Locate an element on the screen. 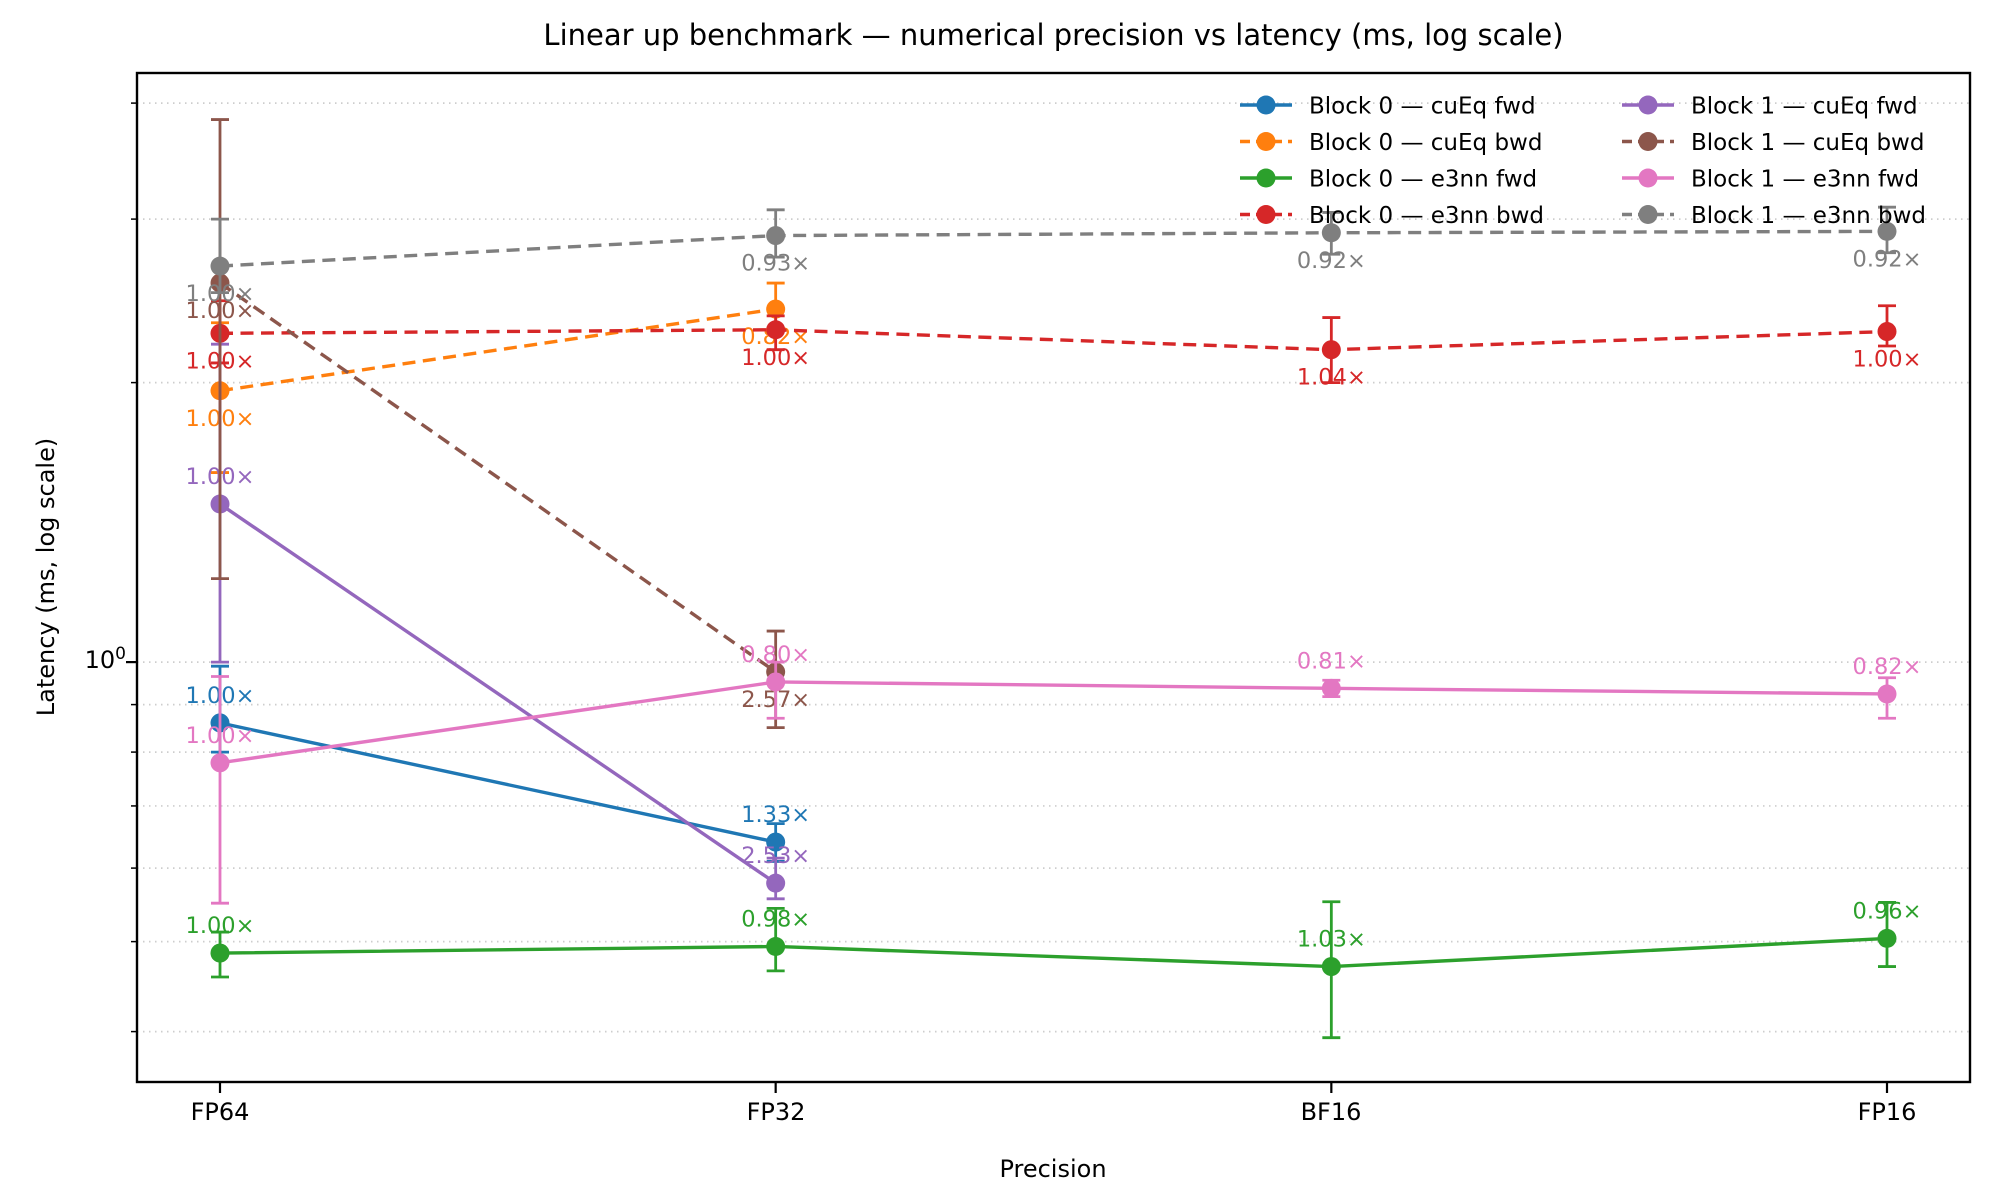 Image resolution: width=2000 pixels, height=1200 pixels. speedup-label: 1.04× is located at coordinates (1331, 378).